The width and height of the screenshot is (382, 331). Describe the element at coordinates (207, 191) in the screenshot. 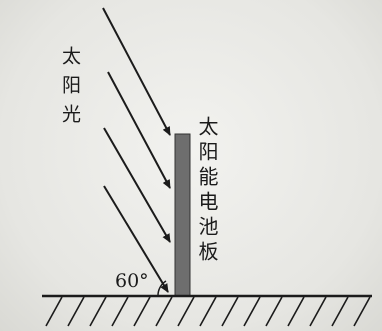

I see `solar-panel-label: 太阳能电池板` at that location.